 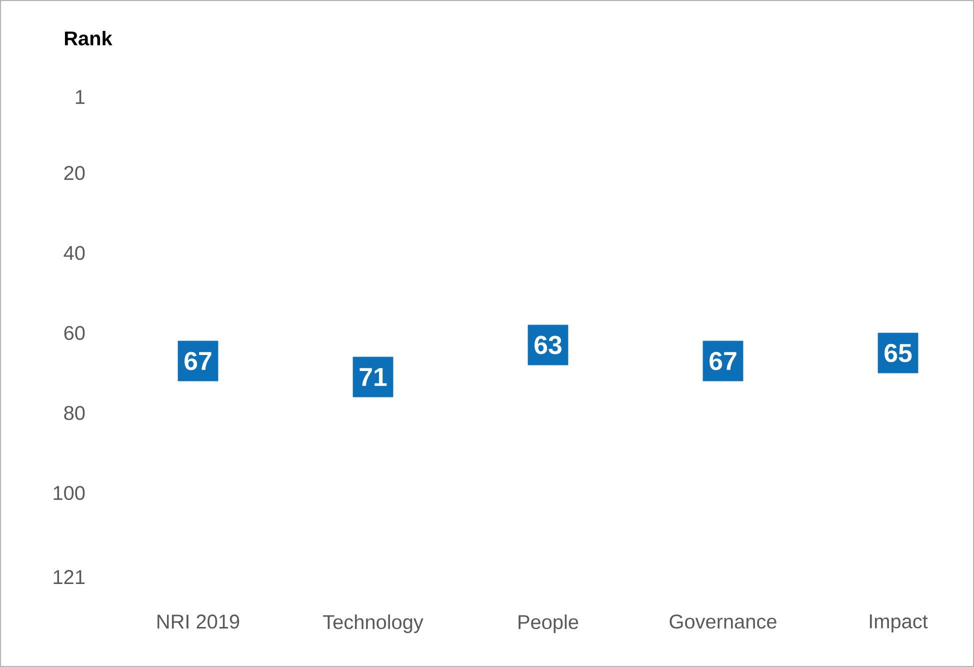 What do you see at coordinates (80, 97) in the screenshot?
I see `y-tick-label: 1` at bounding box center [80, 97].